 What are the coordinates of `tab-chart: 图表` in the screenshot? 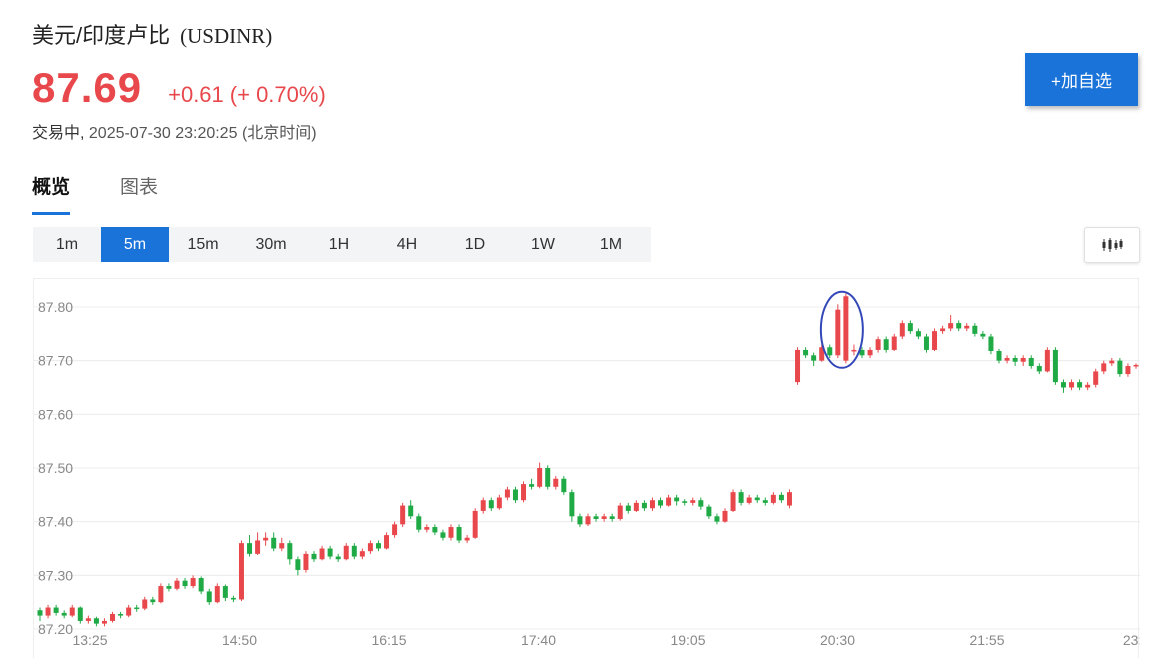 It's located at (139, 187).